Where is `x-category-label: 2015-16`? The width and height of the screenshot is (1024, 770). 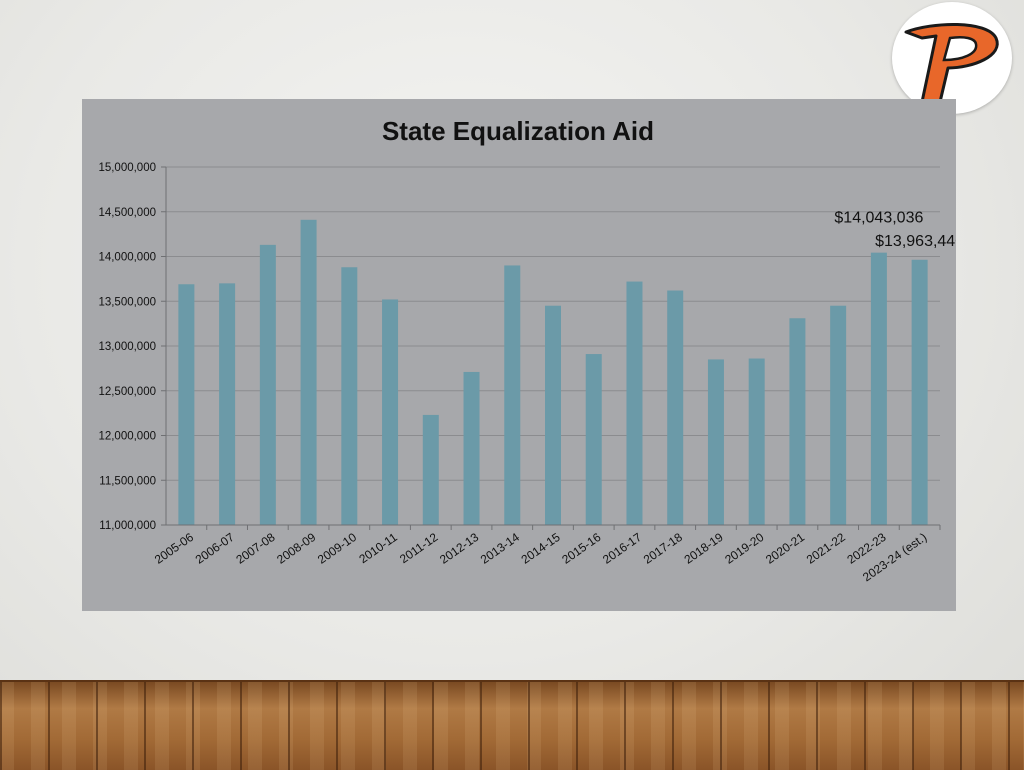
x-category-label: 2015-16 is located at coordinates (581, 548).